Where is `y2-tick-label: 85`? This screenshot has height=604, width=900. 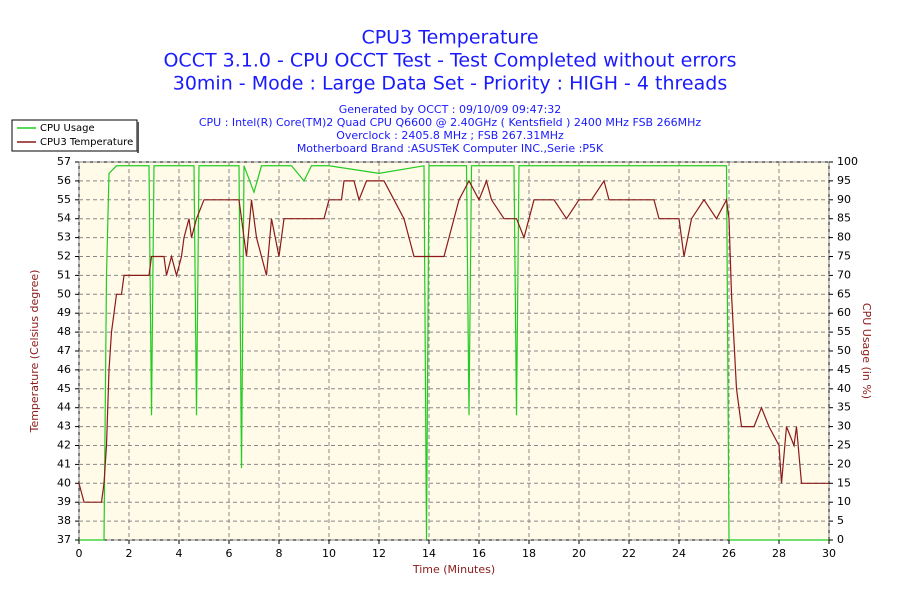
y2-tick-label: 85 is located at coordinates (844, 218).